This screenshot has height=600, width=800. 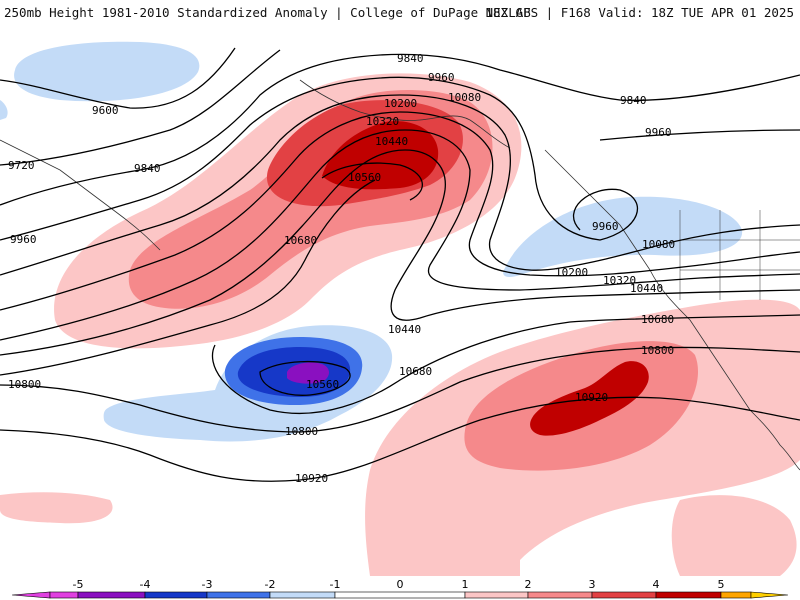 What do you see at coordinates (31, 595) in the screenshot?
I see `colorbar-arrow-left` at bounding box center [31, 595].